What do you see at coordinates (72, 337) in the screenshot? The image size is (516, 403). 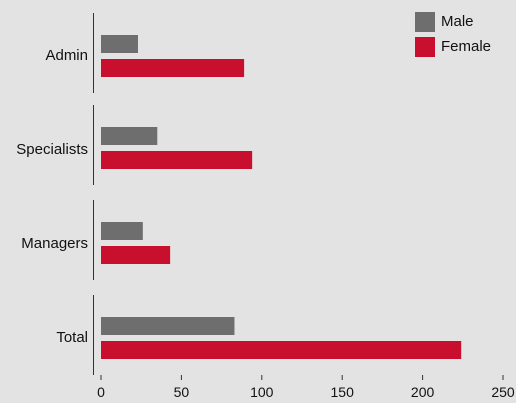 I see `category-label: Total` at bounding box center [72, 337].